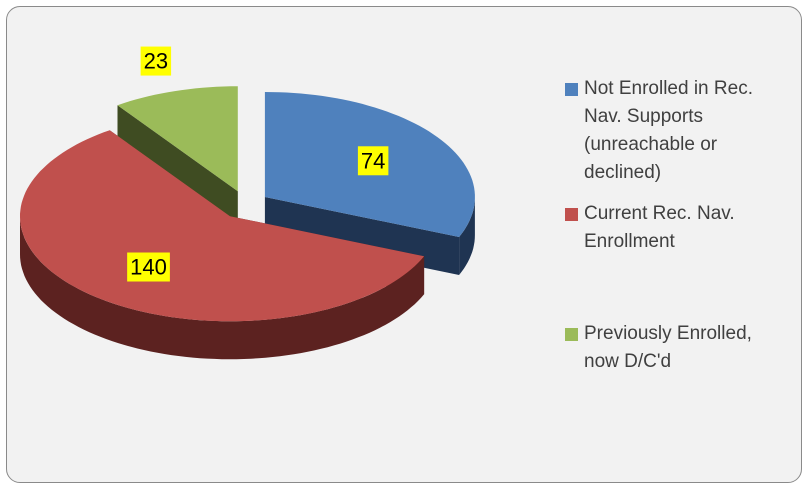  I want to click on legend-label: Previously Enrolled, now D/C'd, so click(668, 347).